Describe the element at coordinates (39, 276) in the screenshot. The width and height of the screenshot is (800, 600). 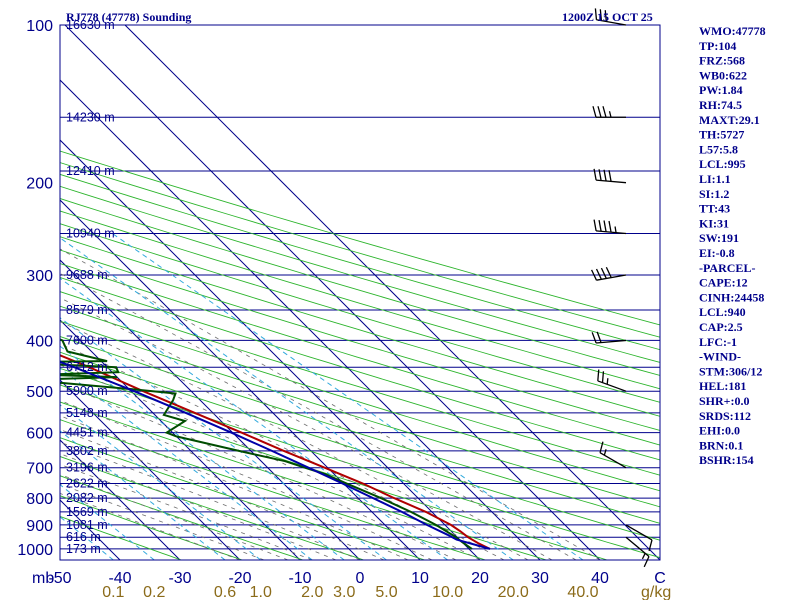
I see `pressure-tick-label: 300` at that location.